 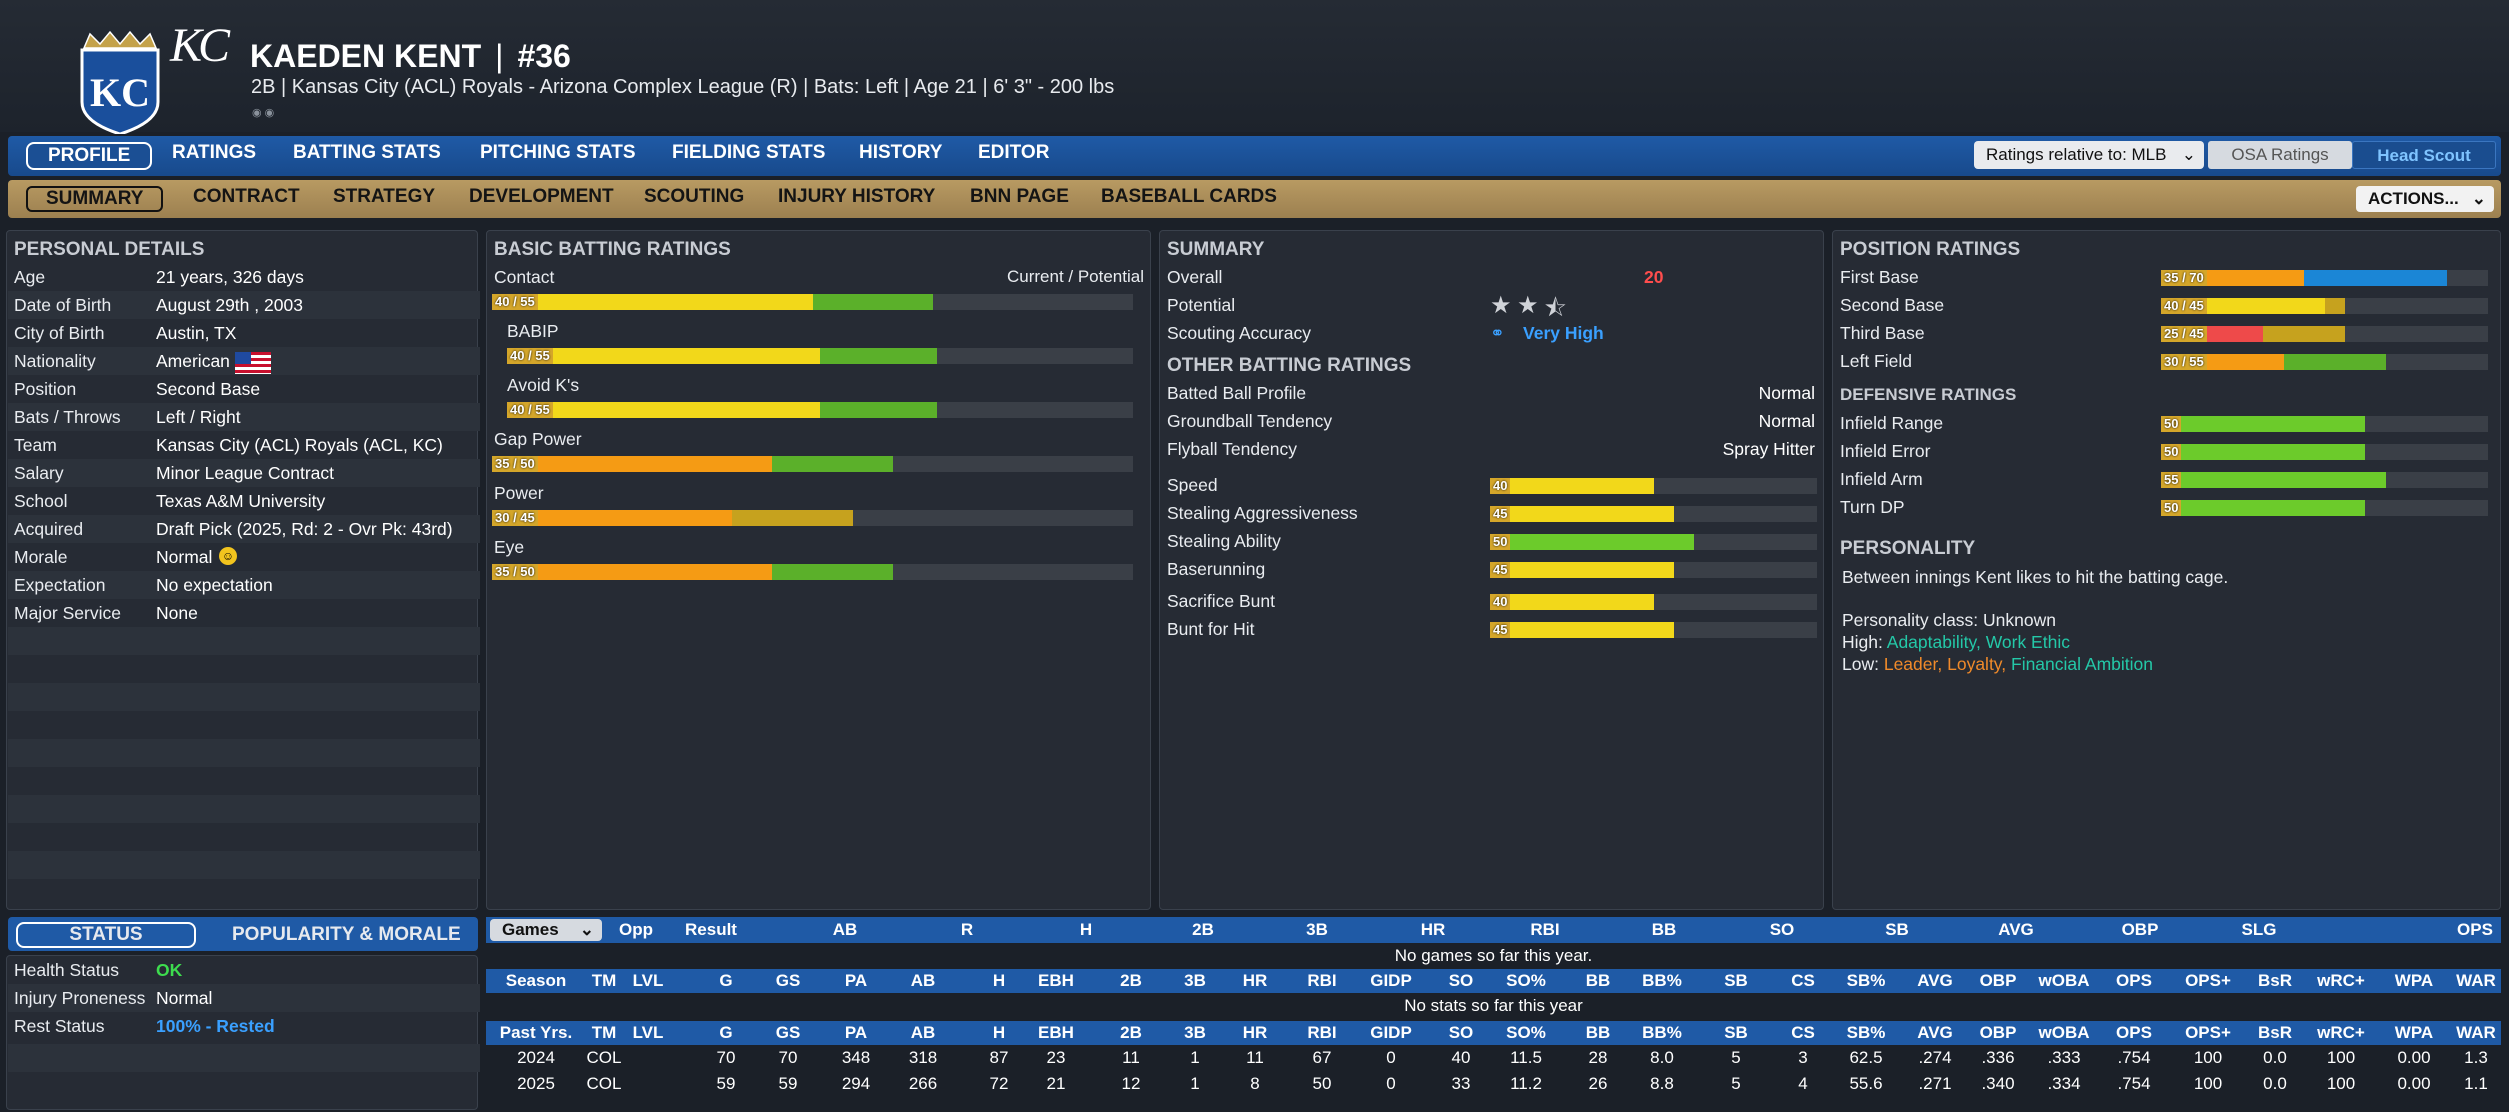 I want to click on label-expectation: Expectation, so click(x=60, y=585).